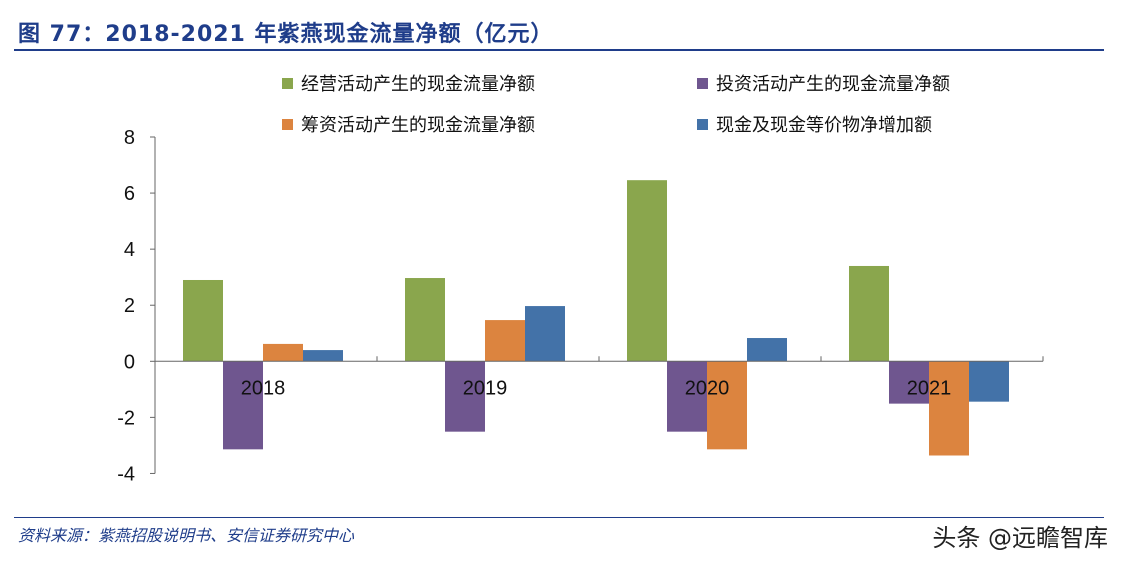 The height and width of the screenshot is (562, 1124). Describe the element at coordinates (485, 388) in the screenshot. I see `x-tick-label: 2019` at that location.